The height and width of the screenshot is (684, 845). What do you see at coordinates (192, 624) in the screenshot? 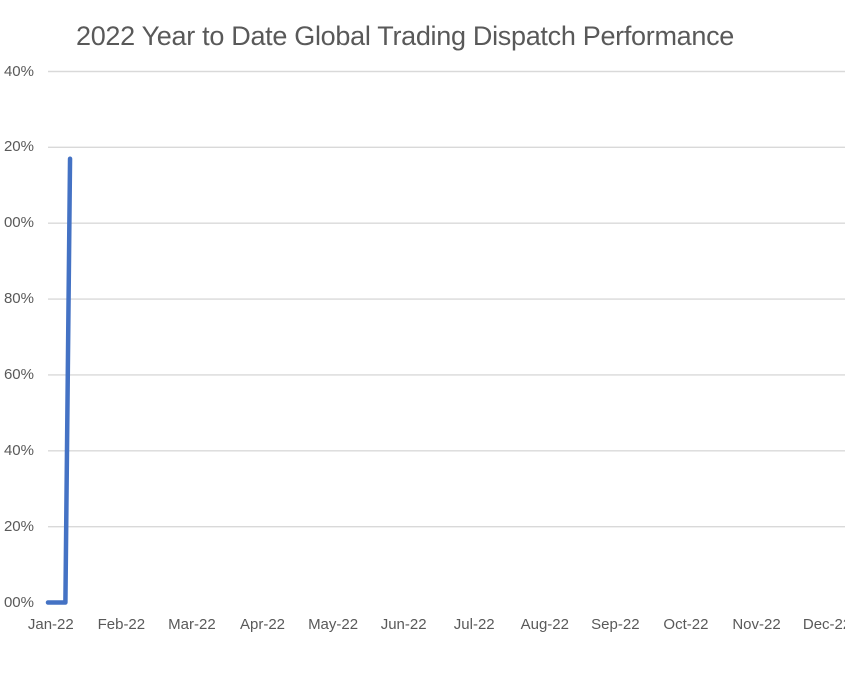
I see `x-axis-tick-label: Mar-22` at bounding box center [192, 624].